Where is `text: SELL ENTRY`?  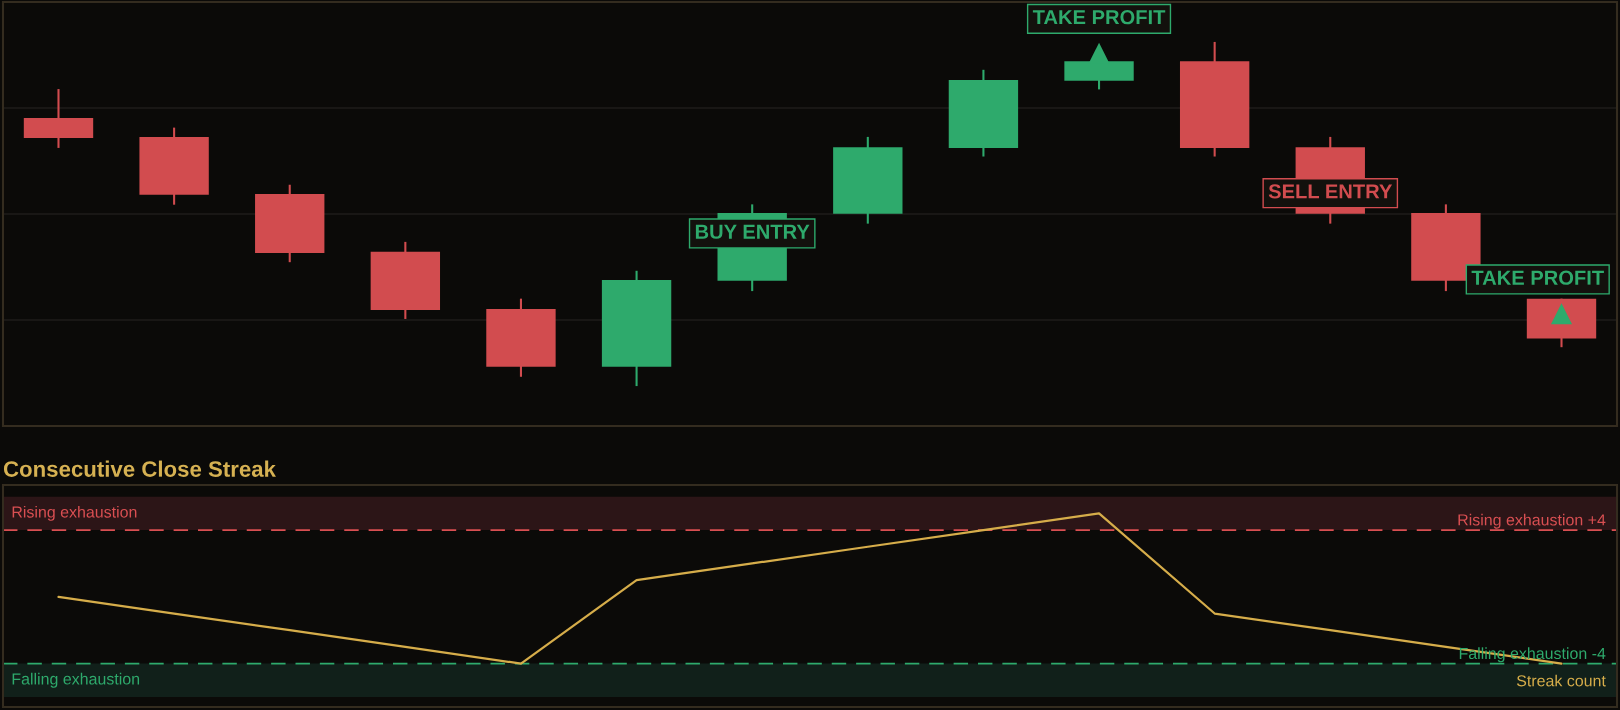
text: SELL ENTRY is located at coordinates (1330, 191).